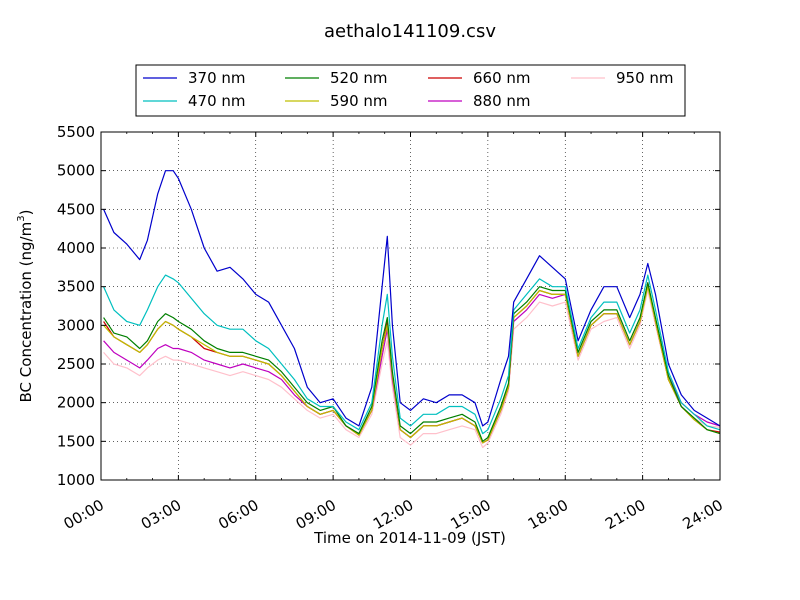 Image resolution: width=800 pixels, height=600 pixels. I want to click on x-axis-label: Time on 2014-11-09 (JST), so click(409, 538).